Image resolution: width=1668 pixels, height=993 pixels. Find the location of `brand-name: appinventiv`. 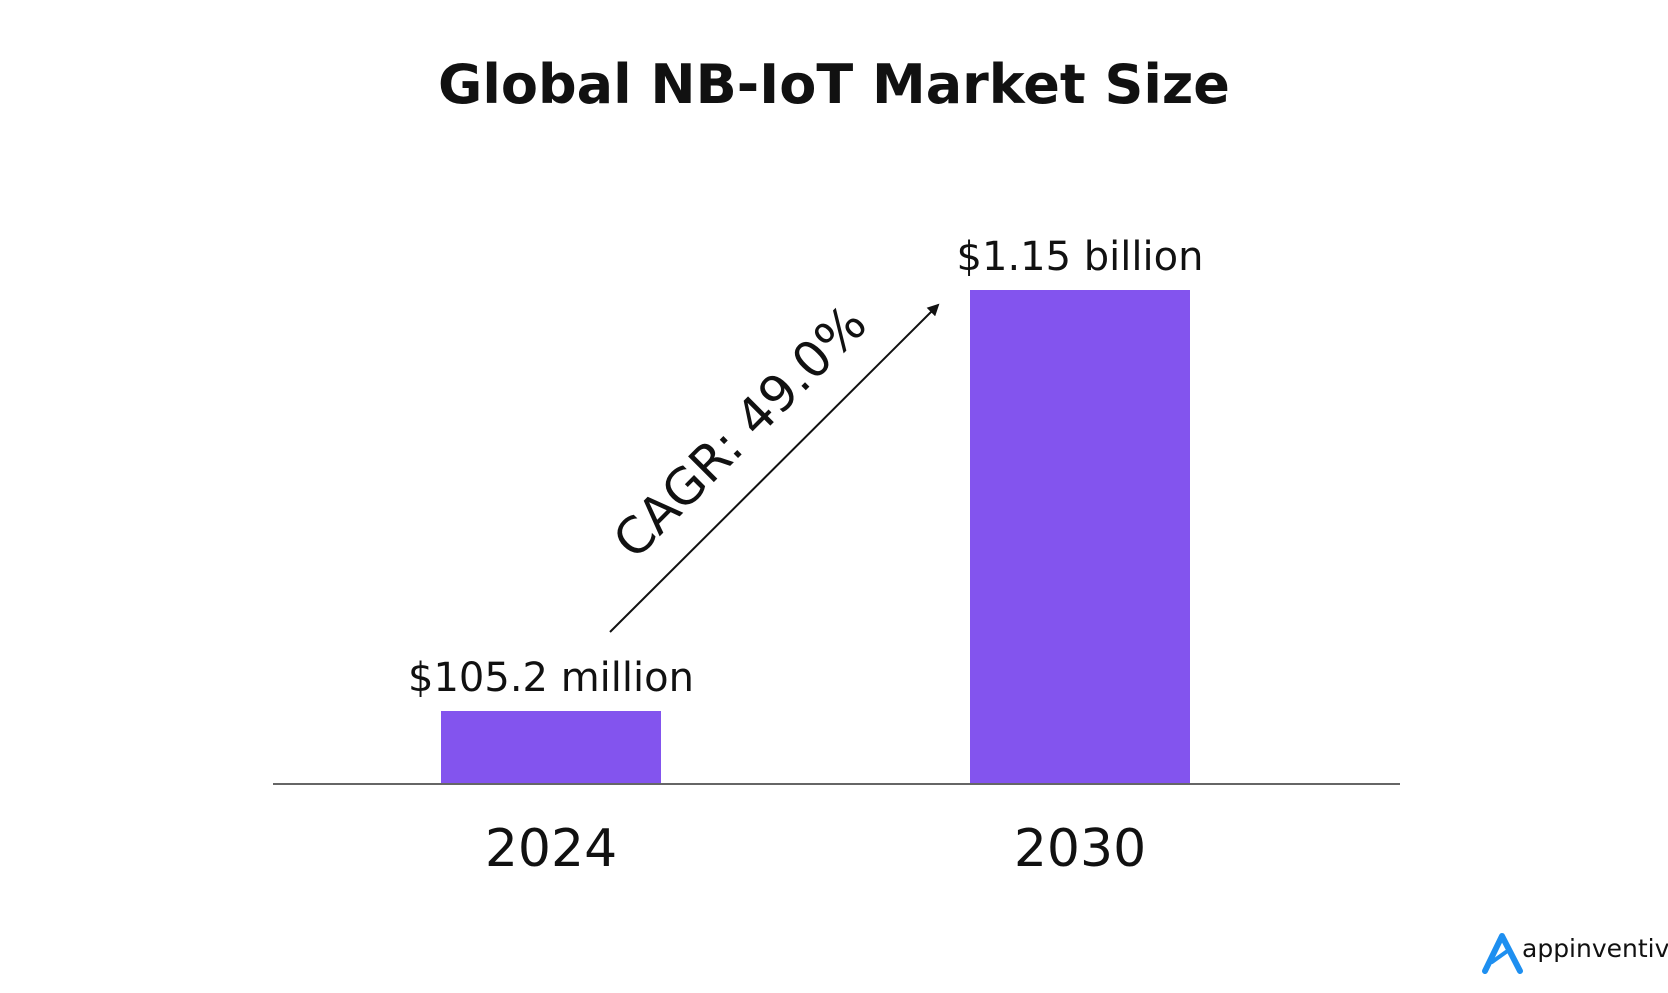

brand-name: appinventiv is located at coordinates (1595, 948).